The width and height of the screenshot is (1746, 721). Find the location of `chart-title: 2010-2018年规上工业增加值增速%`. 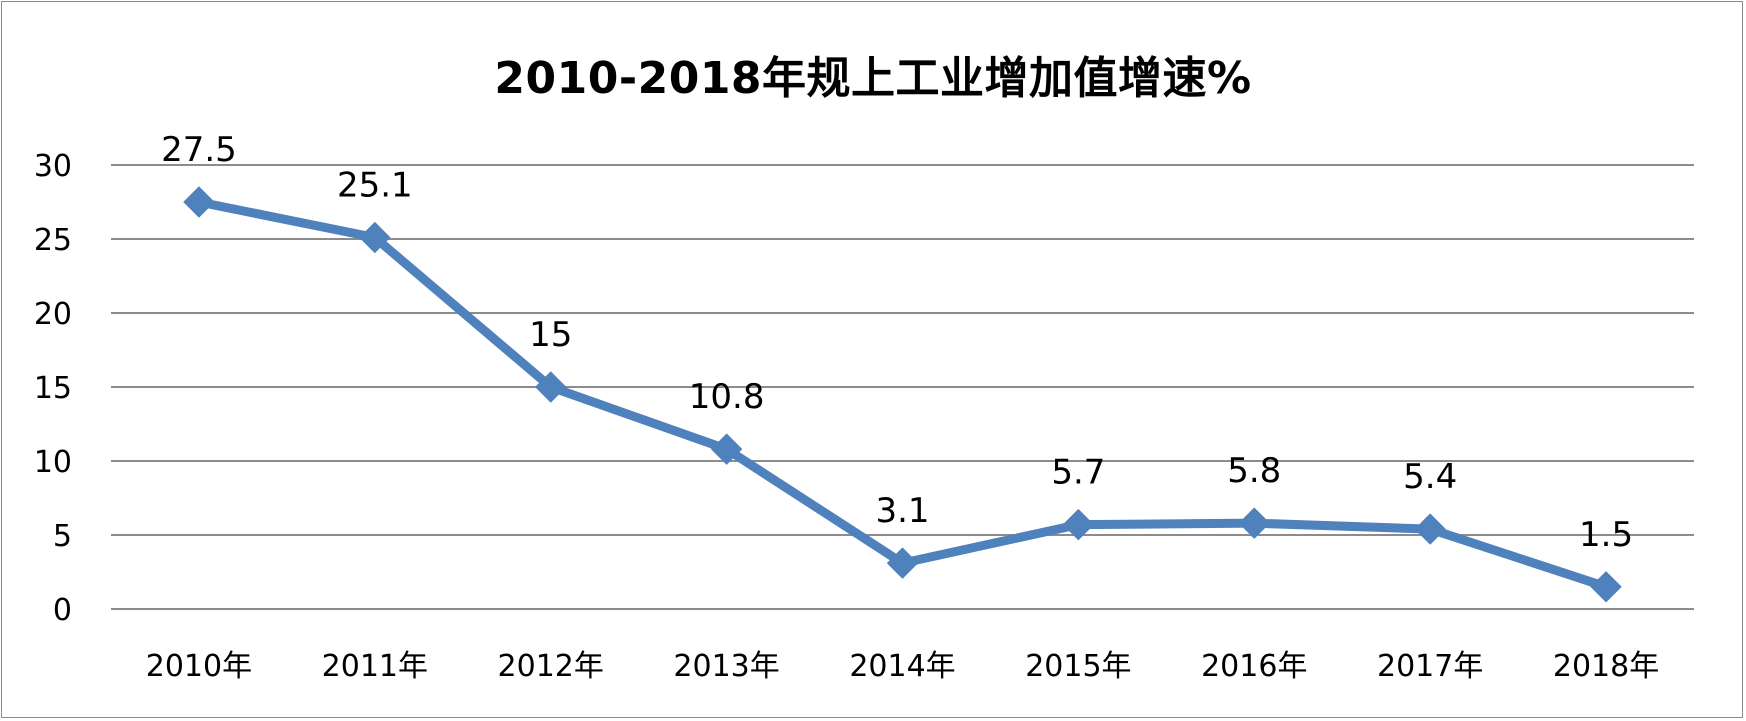

chart-title: 2010-2018年规上工业增加值增速% is located at coordinates (873, 78).